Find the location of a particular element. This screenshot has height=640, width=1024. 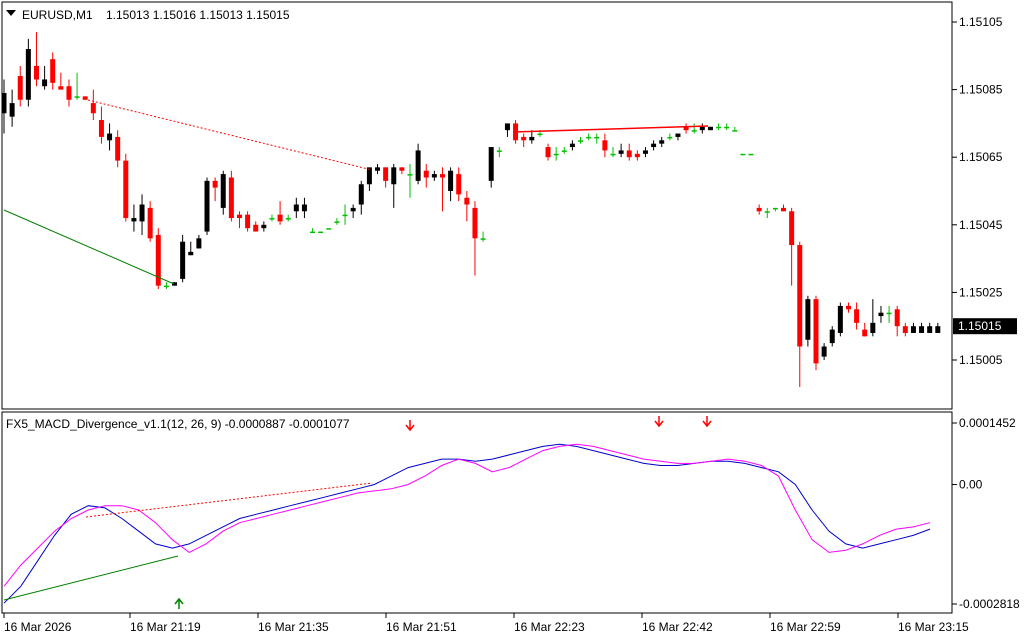

macd-divergence-line-bearish is located at coordinates (229, 500).